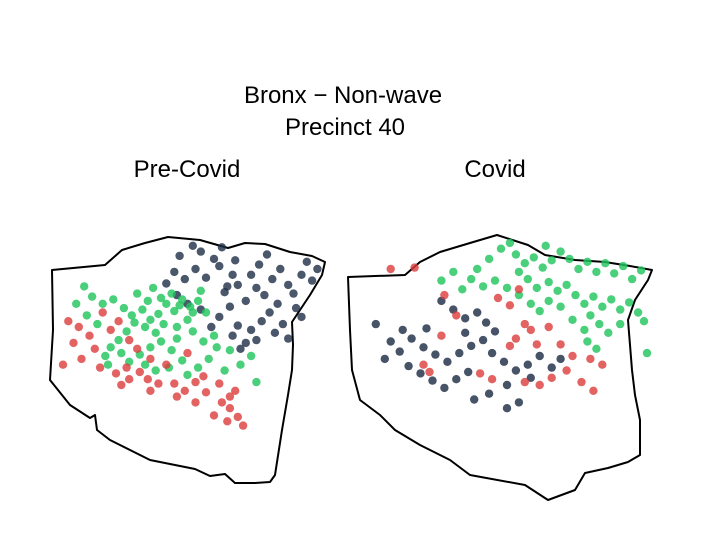 This screenshot has height=540, width=720. I want to click on scatter-points-pre-covid, so click(190, 335).